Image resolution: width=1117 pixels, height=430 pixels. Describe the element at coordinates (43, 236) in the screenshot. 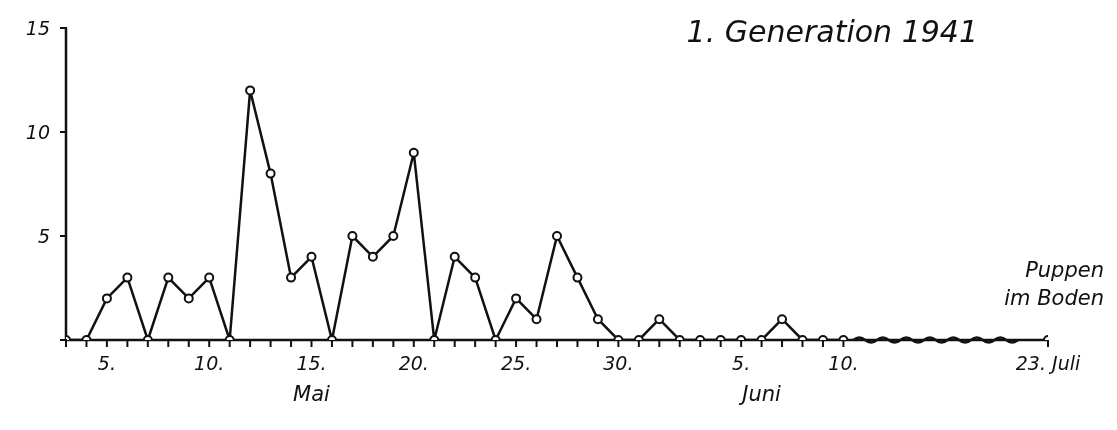

I see `y-tick-label: 5` at that location.